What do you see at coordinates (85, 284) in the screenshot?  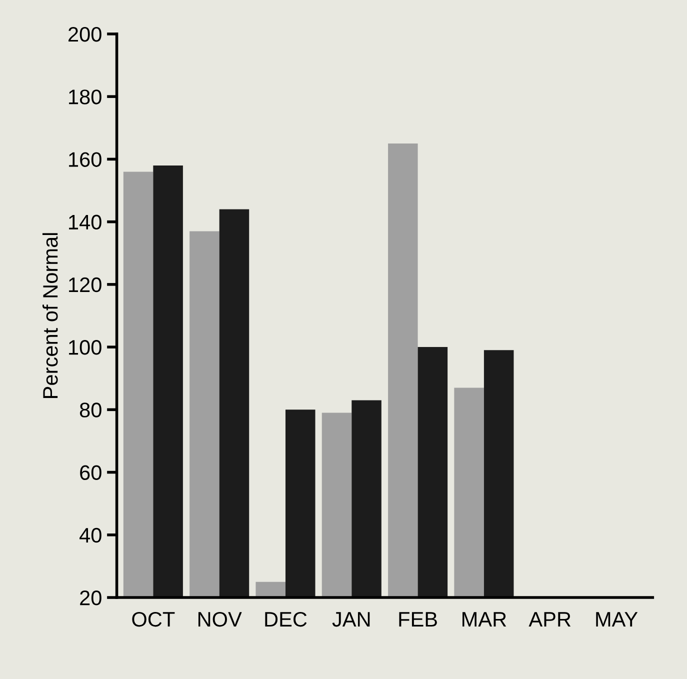 I see `y-tick-label: 120` at bounding box center [85, 284].